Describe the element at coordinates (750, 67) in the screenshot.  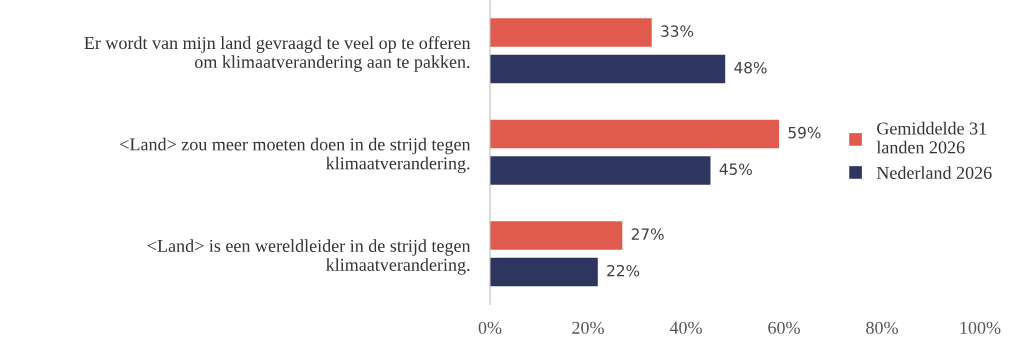
I see `data-label: 48%` at that location.